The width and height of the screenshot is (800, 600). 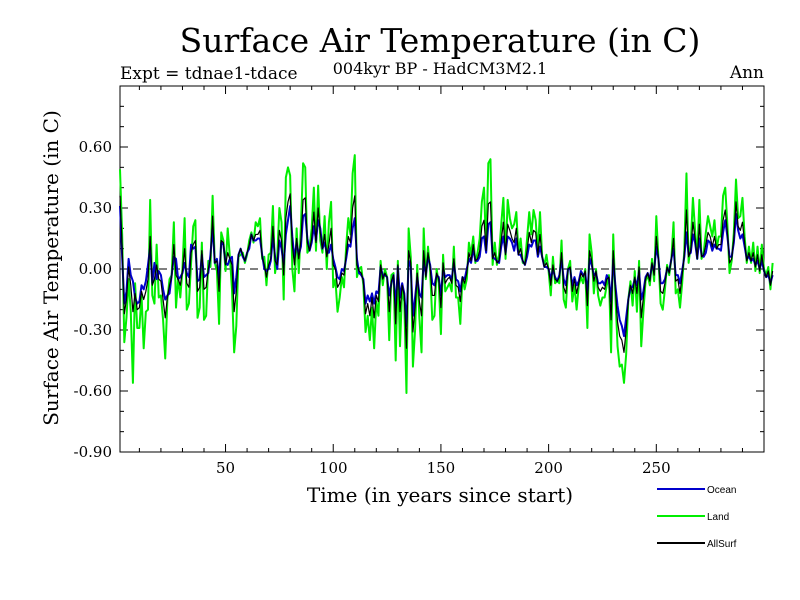 I want to click on x-tick-label: 250, so click(x=656, y=468).